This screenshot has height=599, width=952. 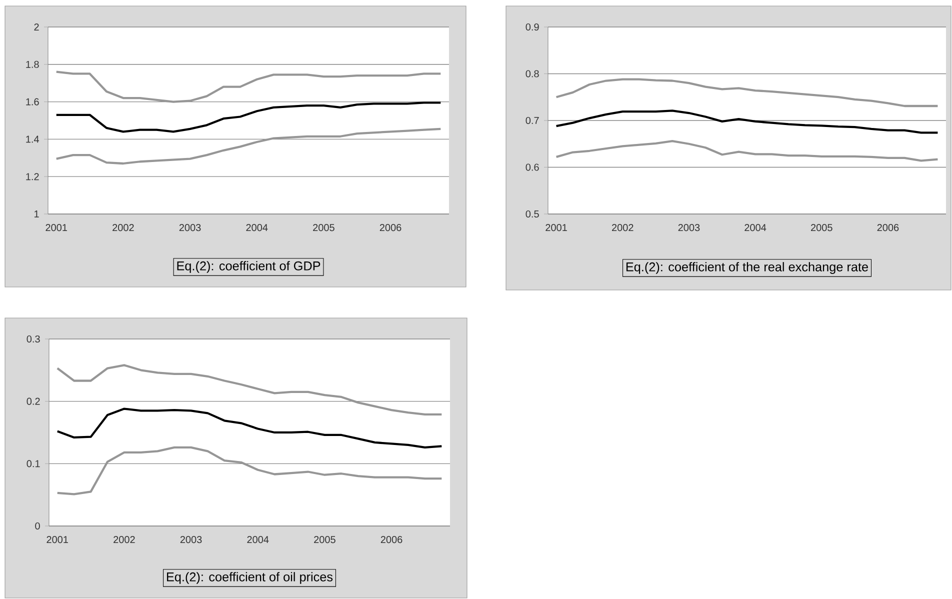 What do you see at coordinates (532, 120) in the screenshot?
I see `y-tick-label: 0.7` at bounding box center [532, 120].